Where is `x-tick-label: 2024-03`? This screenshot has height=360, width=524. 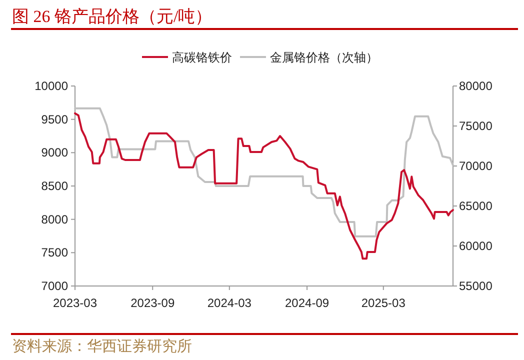
x-tick-label: 2024-03 is located at coordinates (229, 303).